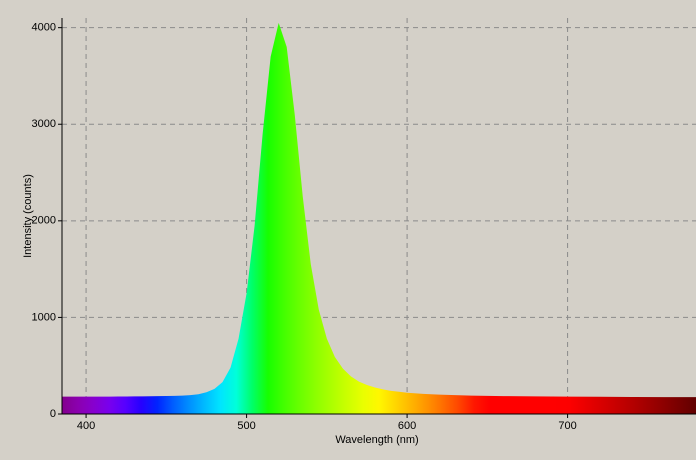  I want to click on x-tick-label: 500, so click(246, 426).